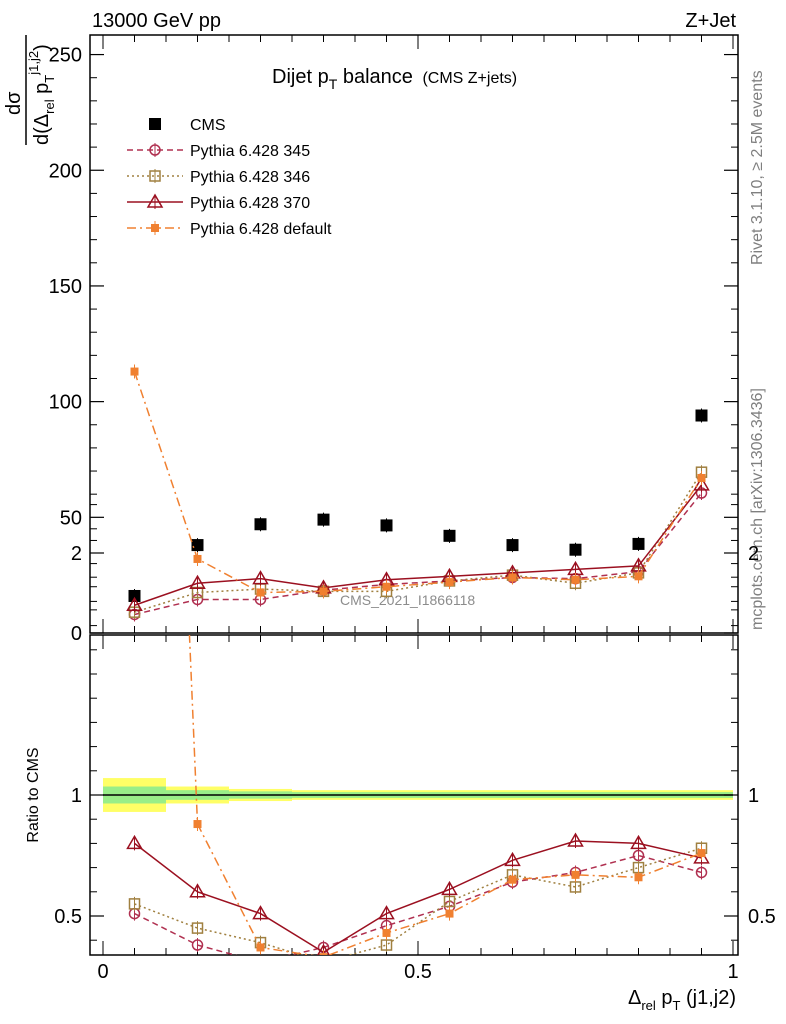  I want to click on main-title: Dijet pT balance (CMS Z+jets), so click(394, 79).